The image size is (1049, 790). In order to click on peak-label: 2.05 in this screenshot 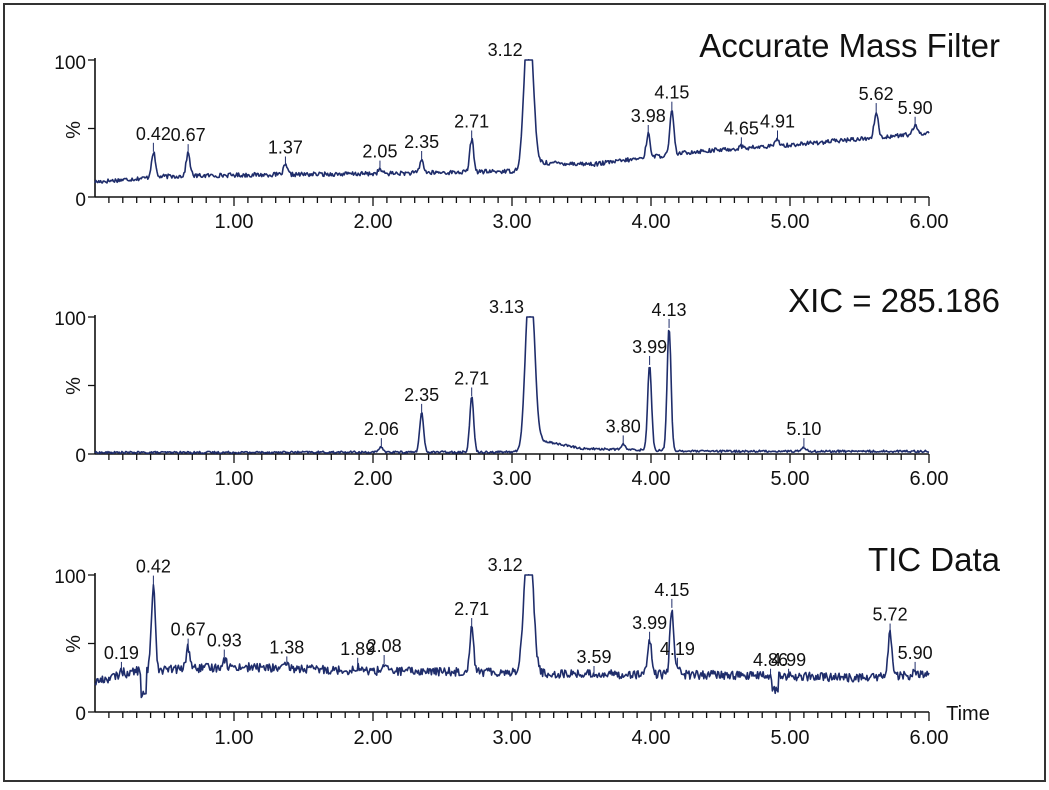, I will do `click(379, 152)`.